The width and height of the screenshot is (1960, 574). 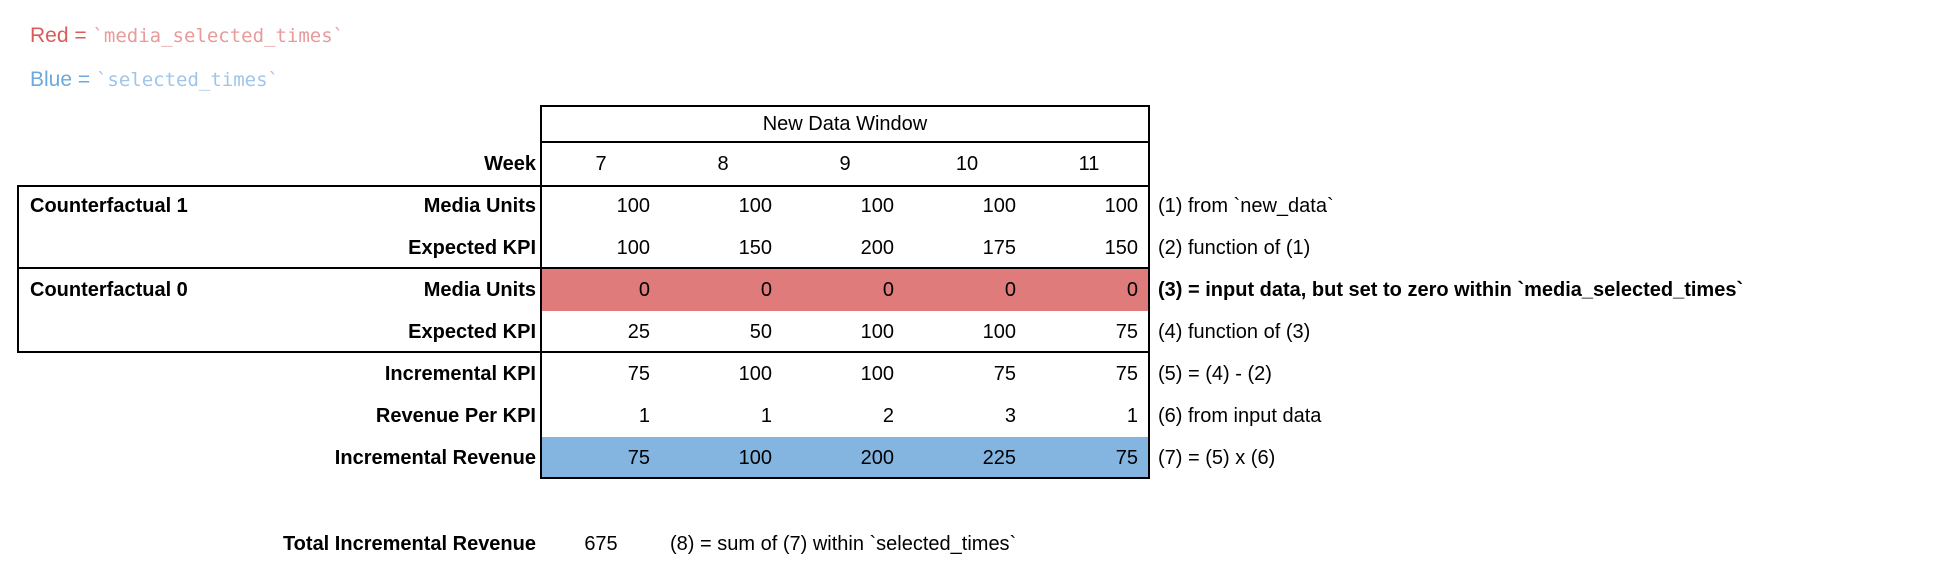 What do you see at coordinates (455, 416) in the screenshot?
I see `row-label: Revenue Per KPI` at bounding box center [455, 416].